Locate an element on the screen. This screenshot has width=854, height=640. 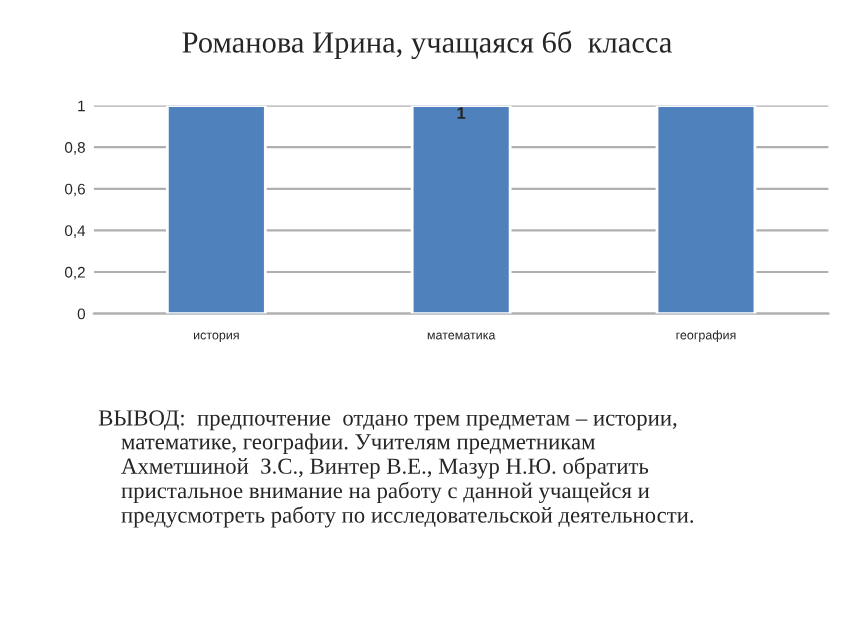
chart-title: Романова Ирина, учащаяся 6б класса is located at coordinates (427, 45).